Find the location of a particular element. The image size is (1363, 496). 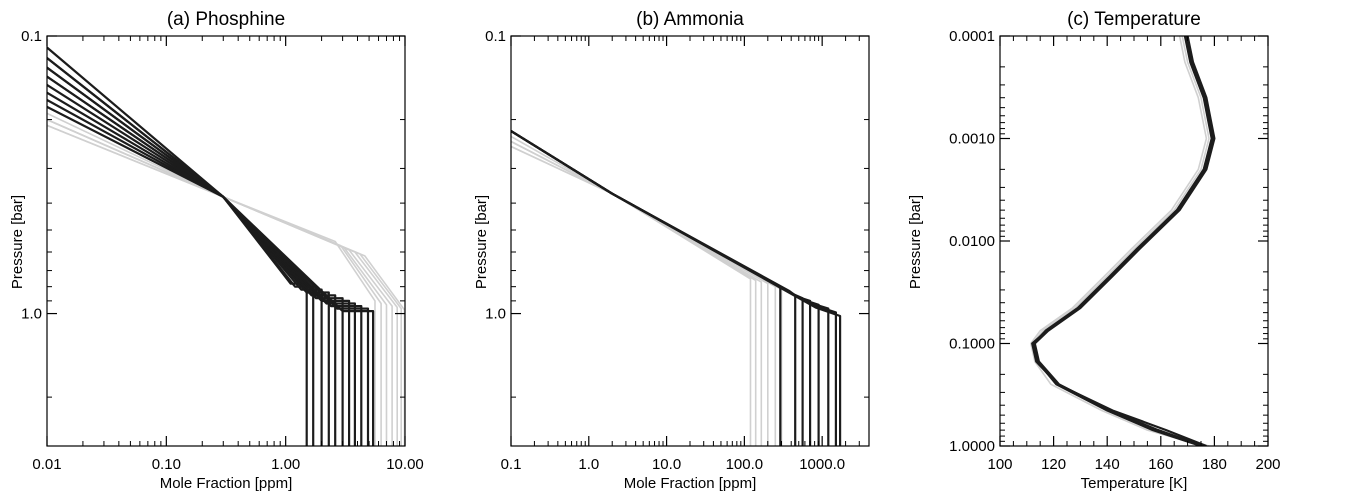

x-tick-label: 100.0 is located at coordinates (745, 464).